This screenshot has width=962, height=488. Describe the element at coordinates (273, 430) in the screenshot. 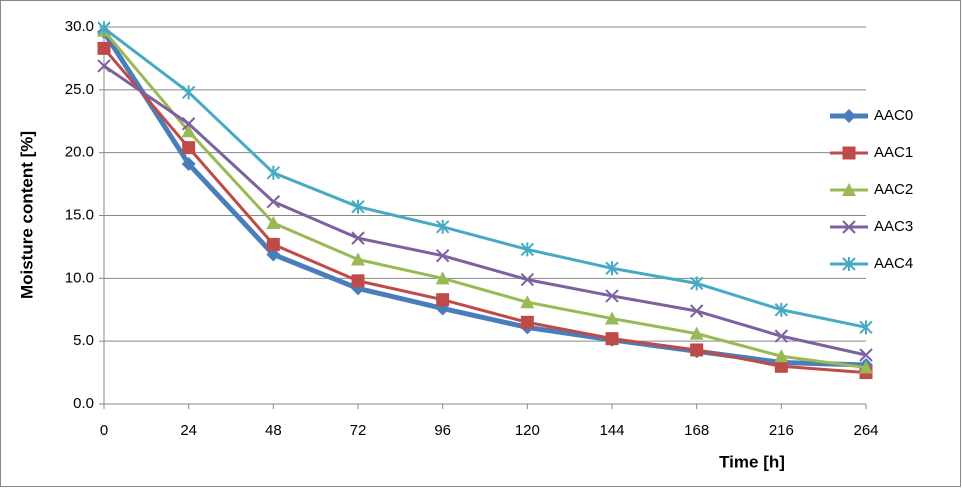

I see `x-tick-label: 48` at that location.